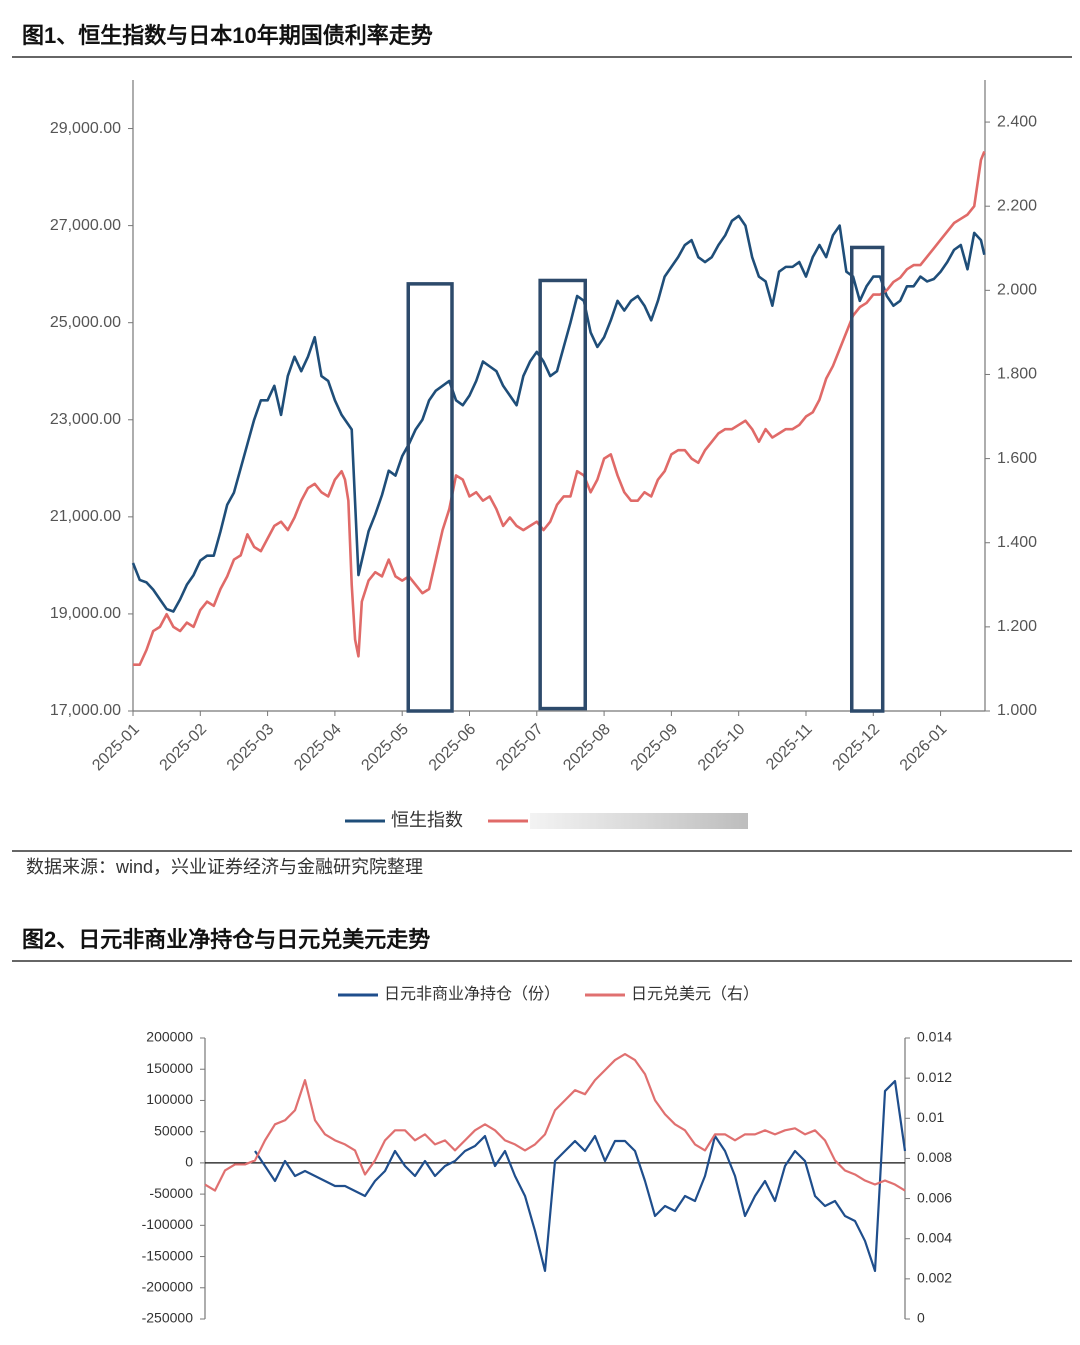  Describe the element at coordinates (1017, 626) in the screenshot. I see `y2-tick-label: 1.200` at that location.